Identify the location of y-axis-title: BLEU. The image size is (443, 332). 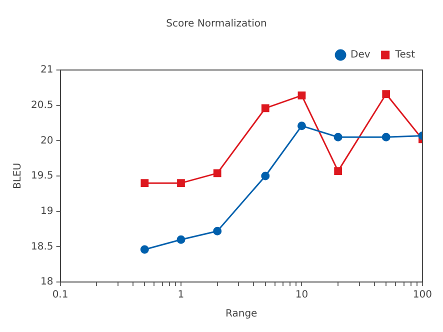
(18, 176).